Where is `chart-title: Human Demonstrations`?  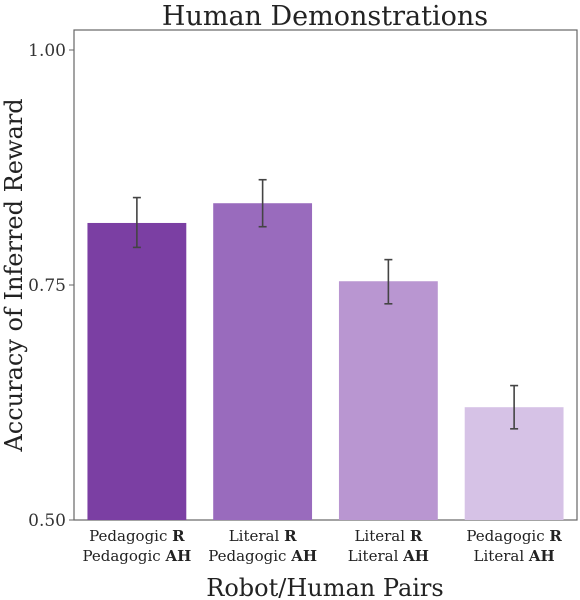
chart-title: Human Demonstrations is located at coordinates (325, 16).